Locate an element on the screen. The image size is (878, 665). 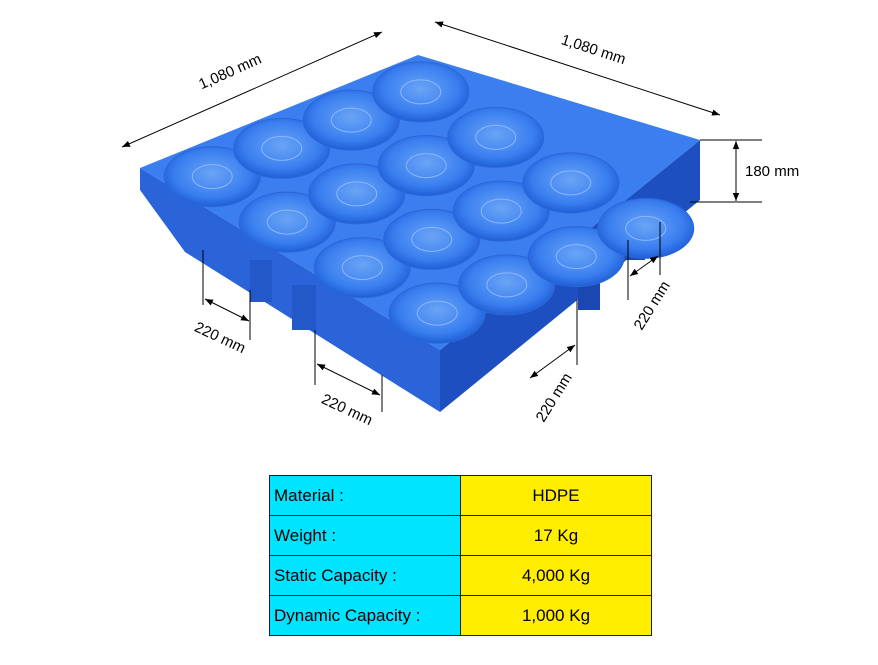
spec-row: Static Capacity :4,000 Kg is located at coordinates (460, 575).